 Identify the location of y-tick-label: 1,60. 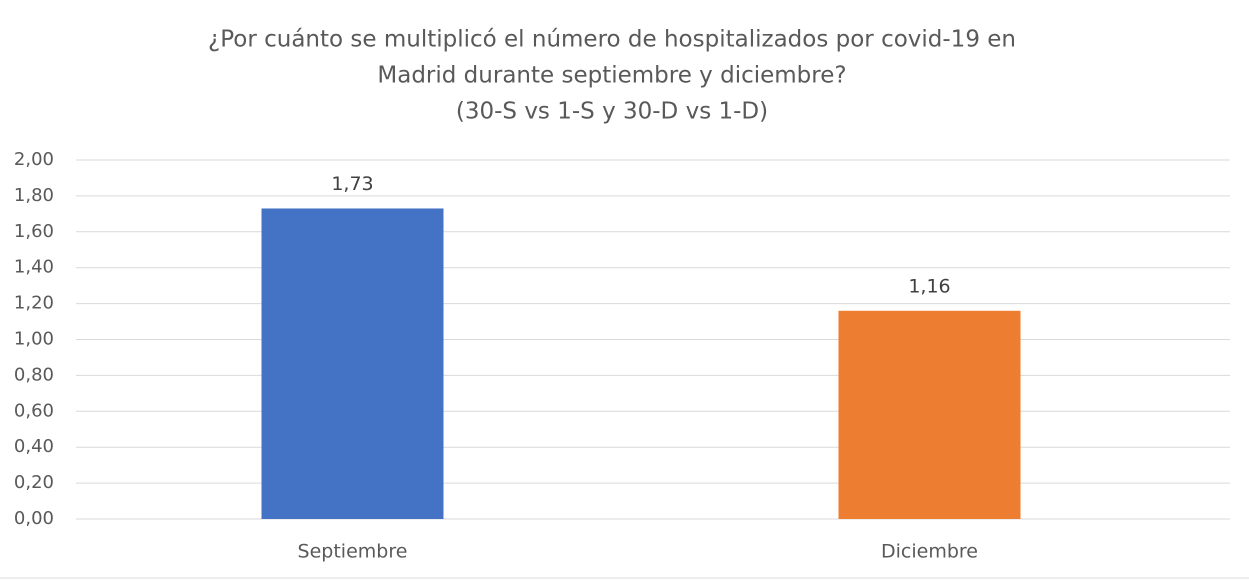
(34, 231).